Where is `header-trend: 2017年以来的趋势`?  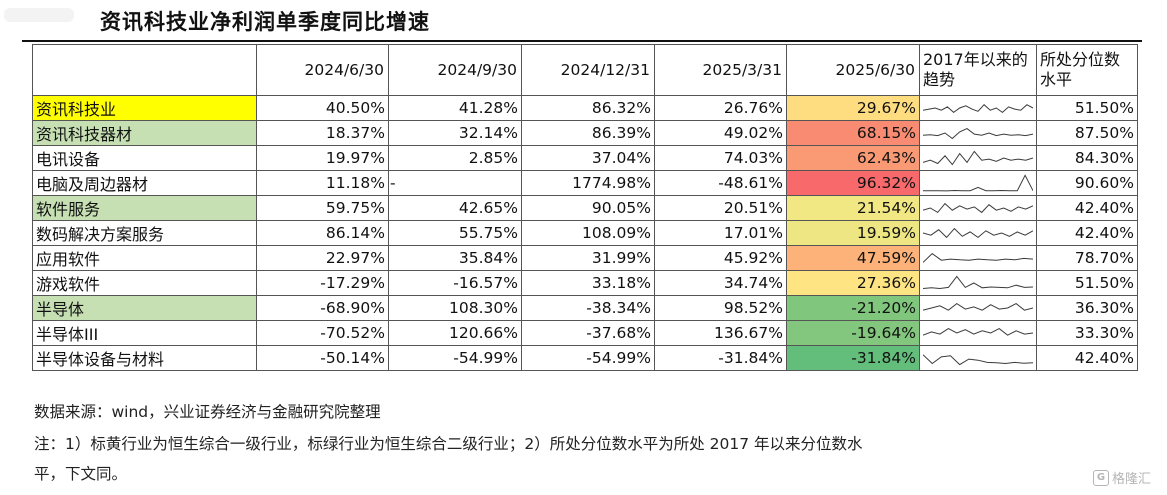
header-trend: 2017年以来的趋势 is located at coordinates (978, 70).